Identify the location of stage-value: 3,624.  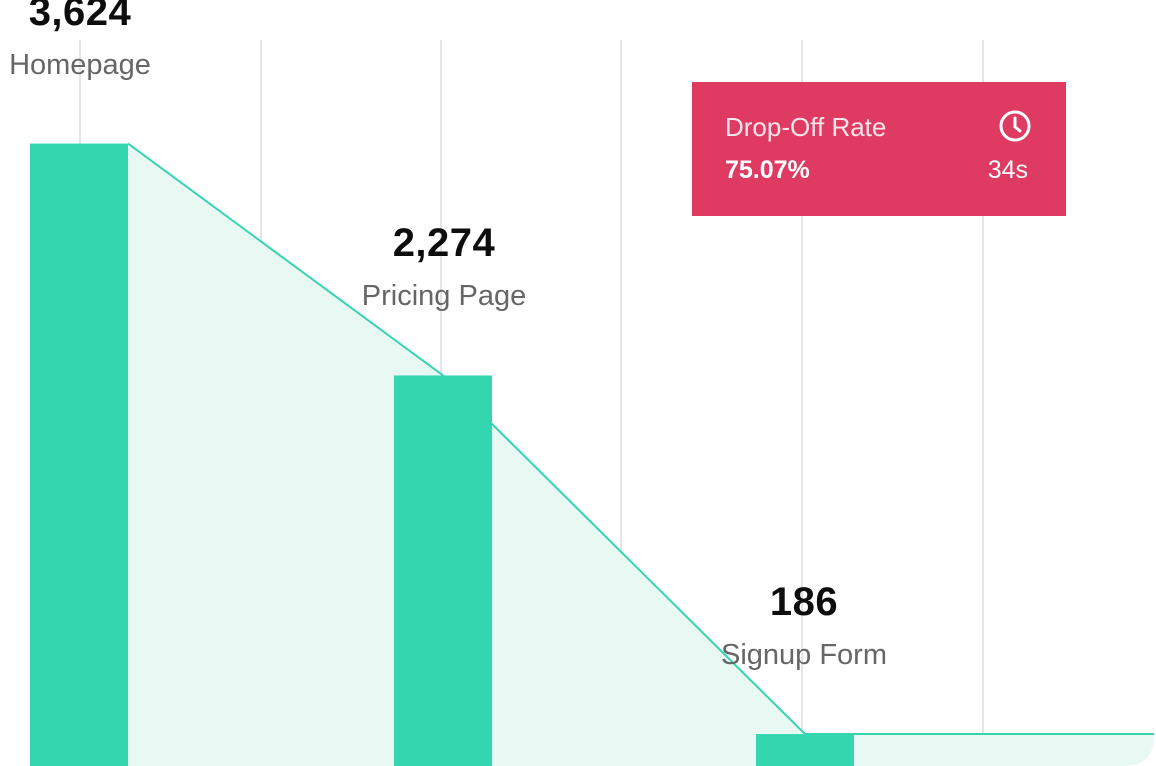
(80, 17).